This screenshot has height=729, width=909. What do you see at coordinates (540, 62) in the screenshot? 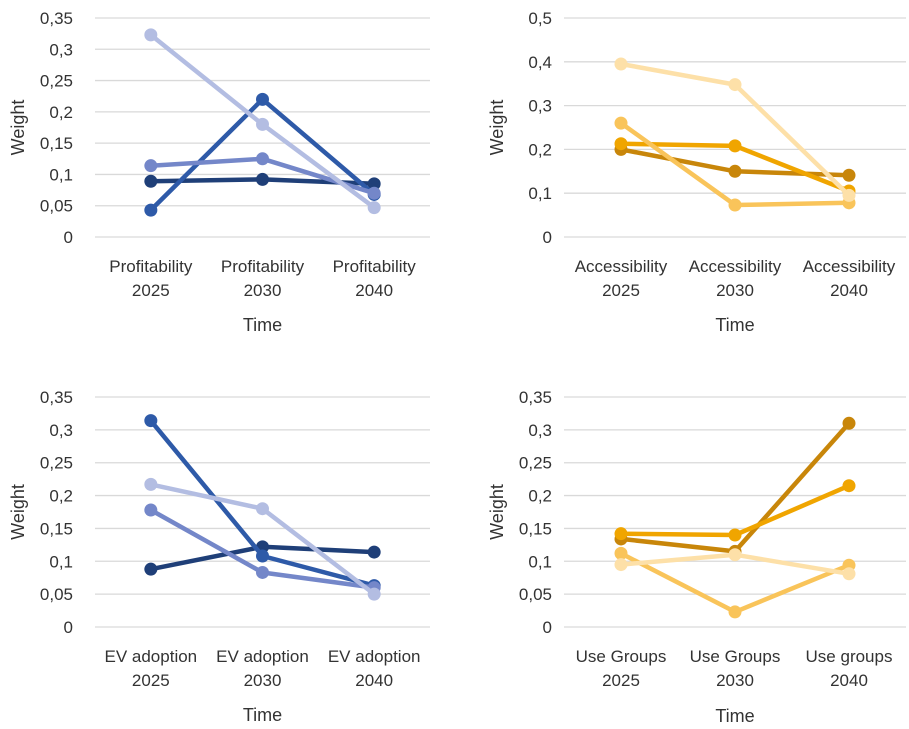
I see `y-tick-label: 0,4` at bounding box center [540, 62].